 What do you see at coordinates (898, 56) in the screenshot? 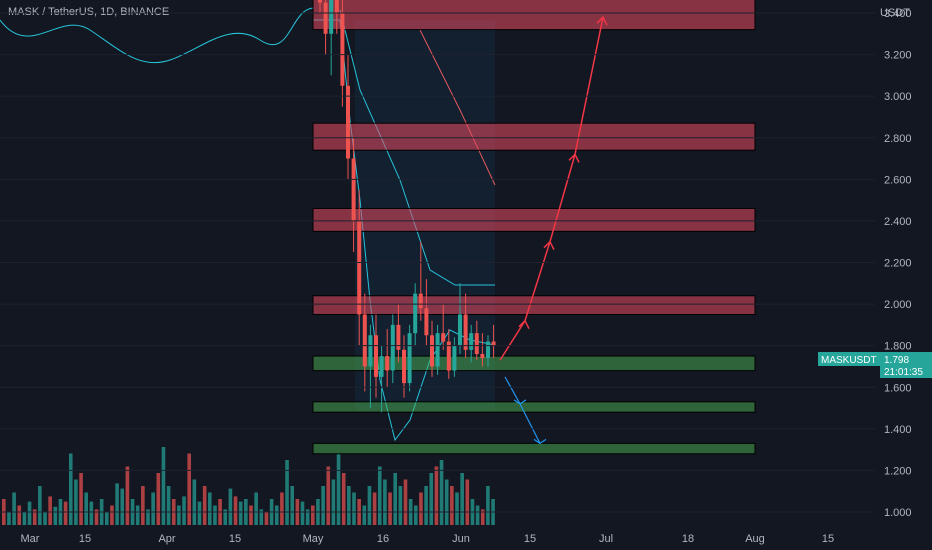
I see `y-tick-label: 3.200` at bounding box center [898, 56].